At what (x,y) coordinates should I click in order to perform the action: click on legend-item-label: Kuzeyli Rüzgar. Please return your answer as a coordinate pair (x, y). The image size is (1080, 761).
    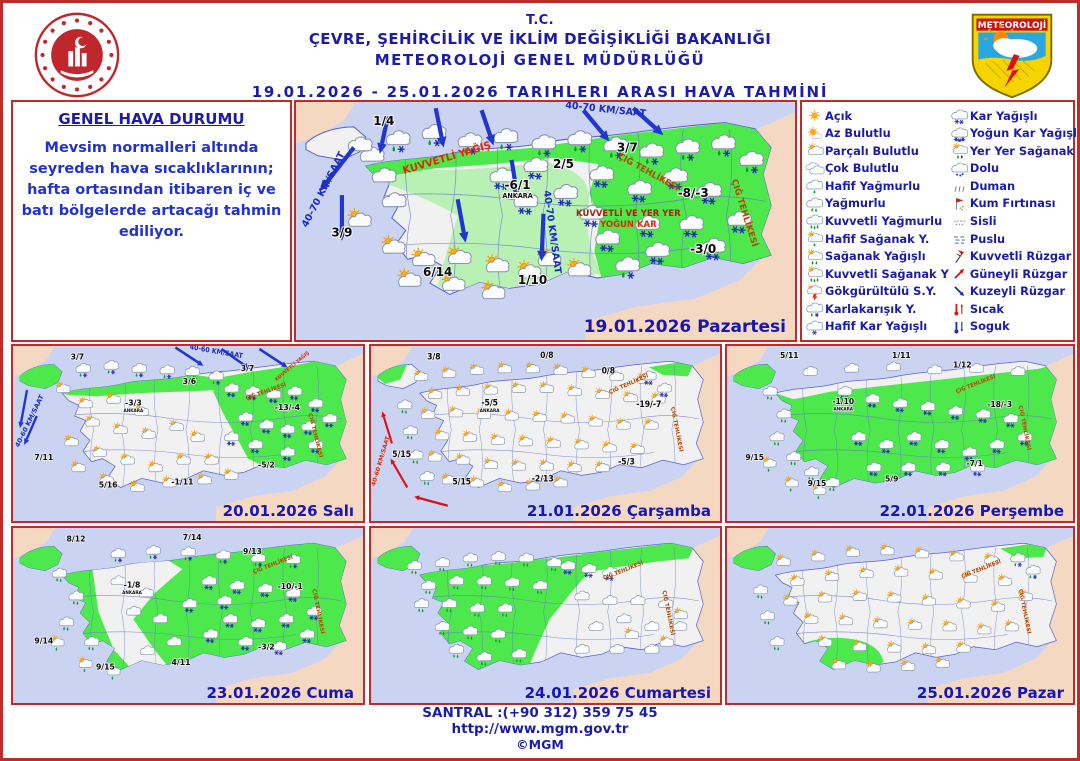
    Looking at the image, I should click on (1017, 291).